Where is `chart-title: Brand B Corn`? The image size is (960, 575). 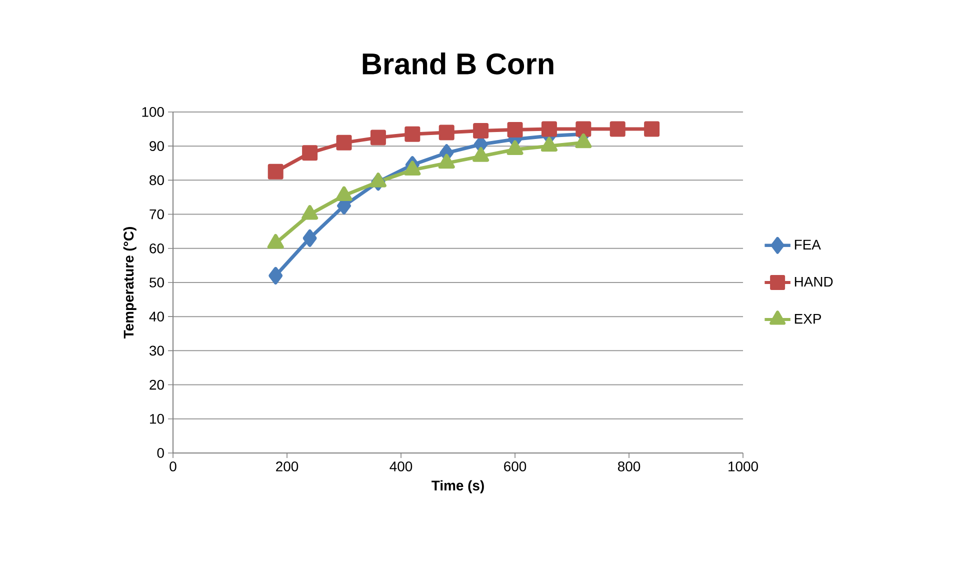 chart-title: Brand B Corn is located at coordinates (458, 63).